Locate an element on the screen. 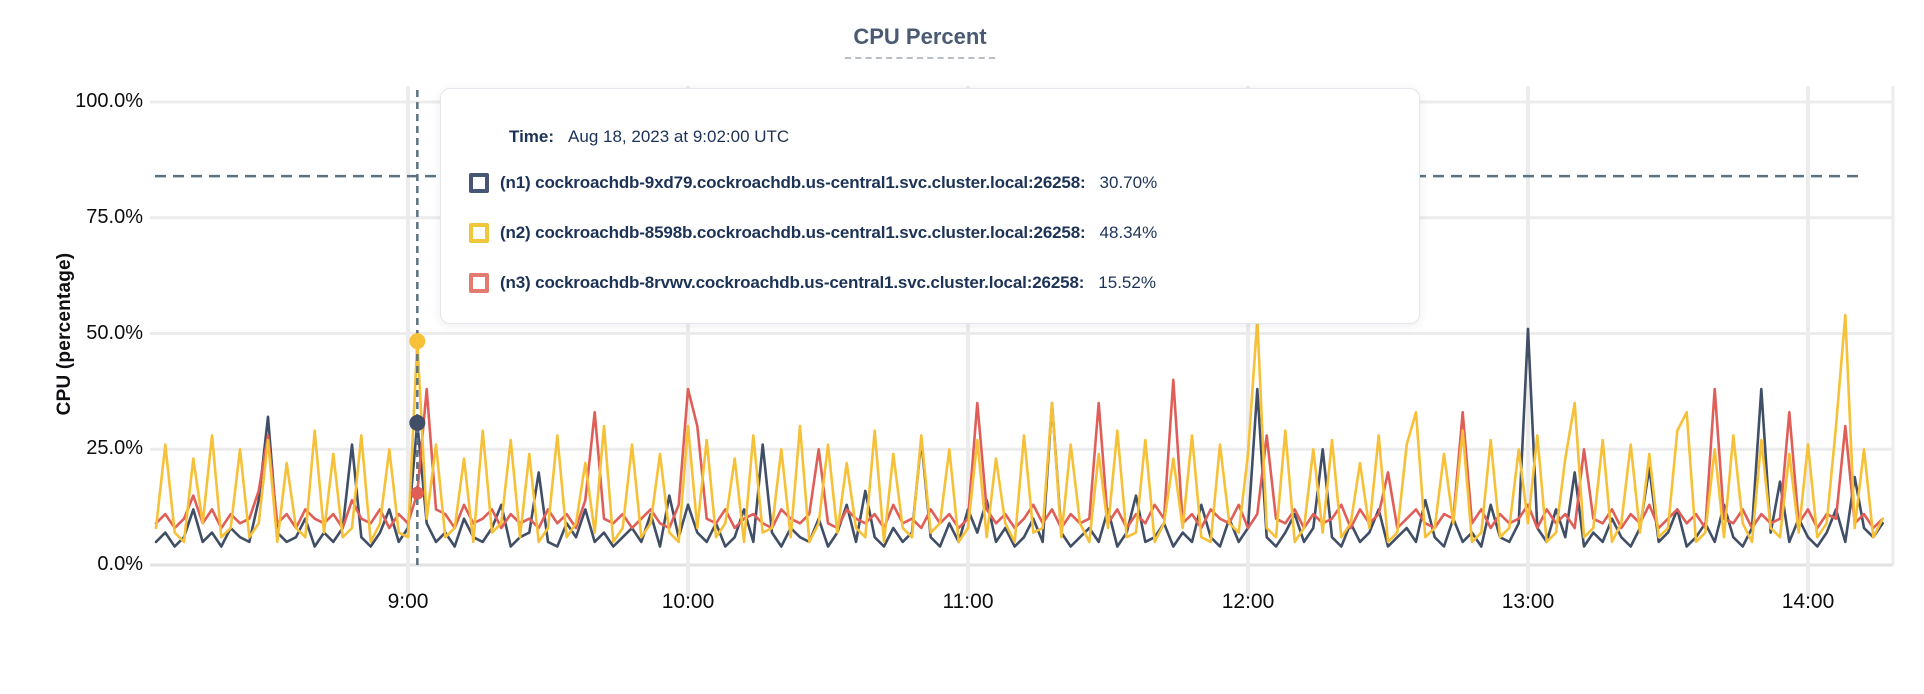  series-value: 30.70% is located at coordinates (1128, 182).